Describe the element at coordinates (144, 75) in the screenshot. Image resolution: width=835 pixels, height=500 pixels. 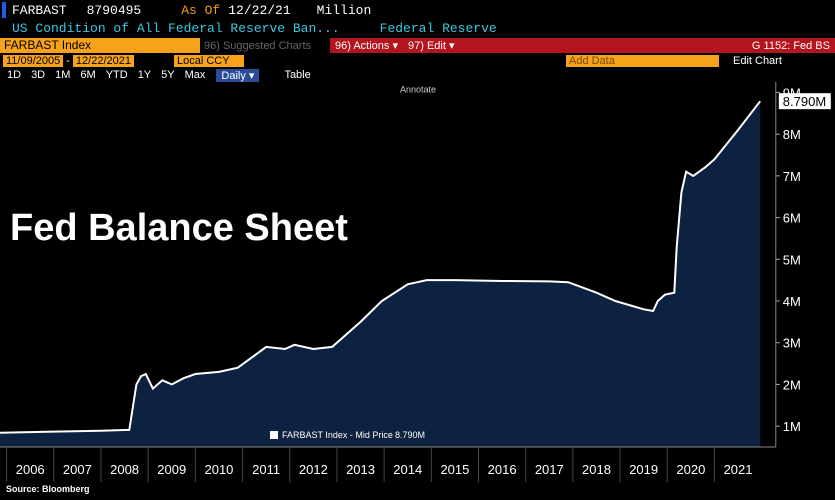
I see `range-button: 1Y` at that location.